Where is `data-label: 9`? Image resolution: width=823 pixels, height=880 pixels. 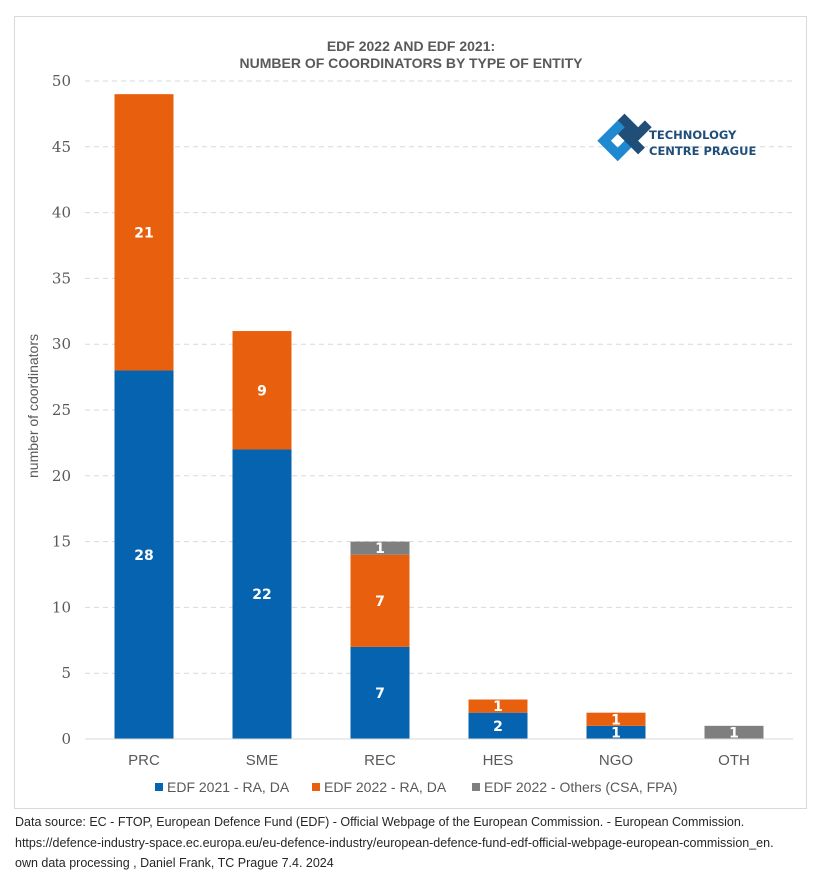 data-label: 9 is located at coordinates (262, 391).